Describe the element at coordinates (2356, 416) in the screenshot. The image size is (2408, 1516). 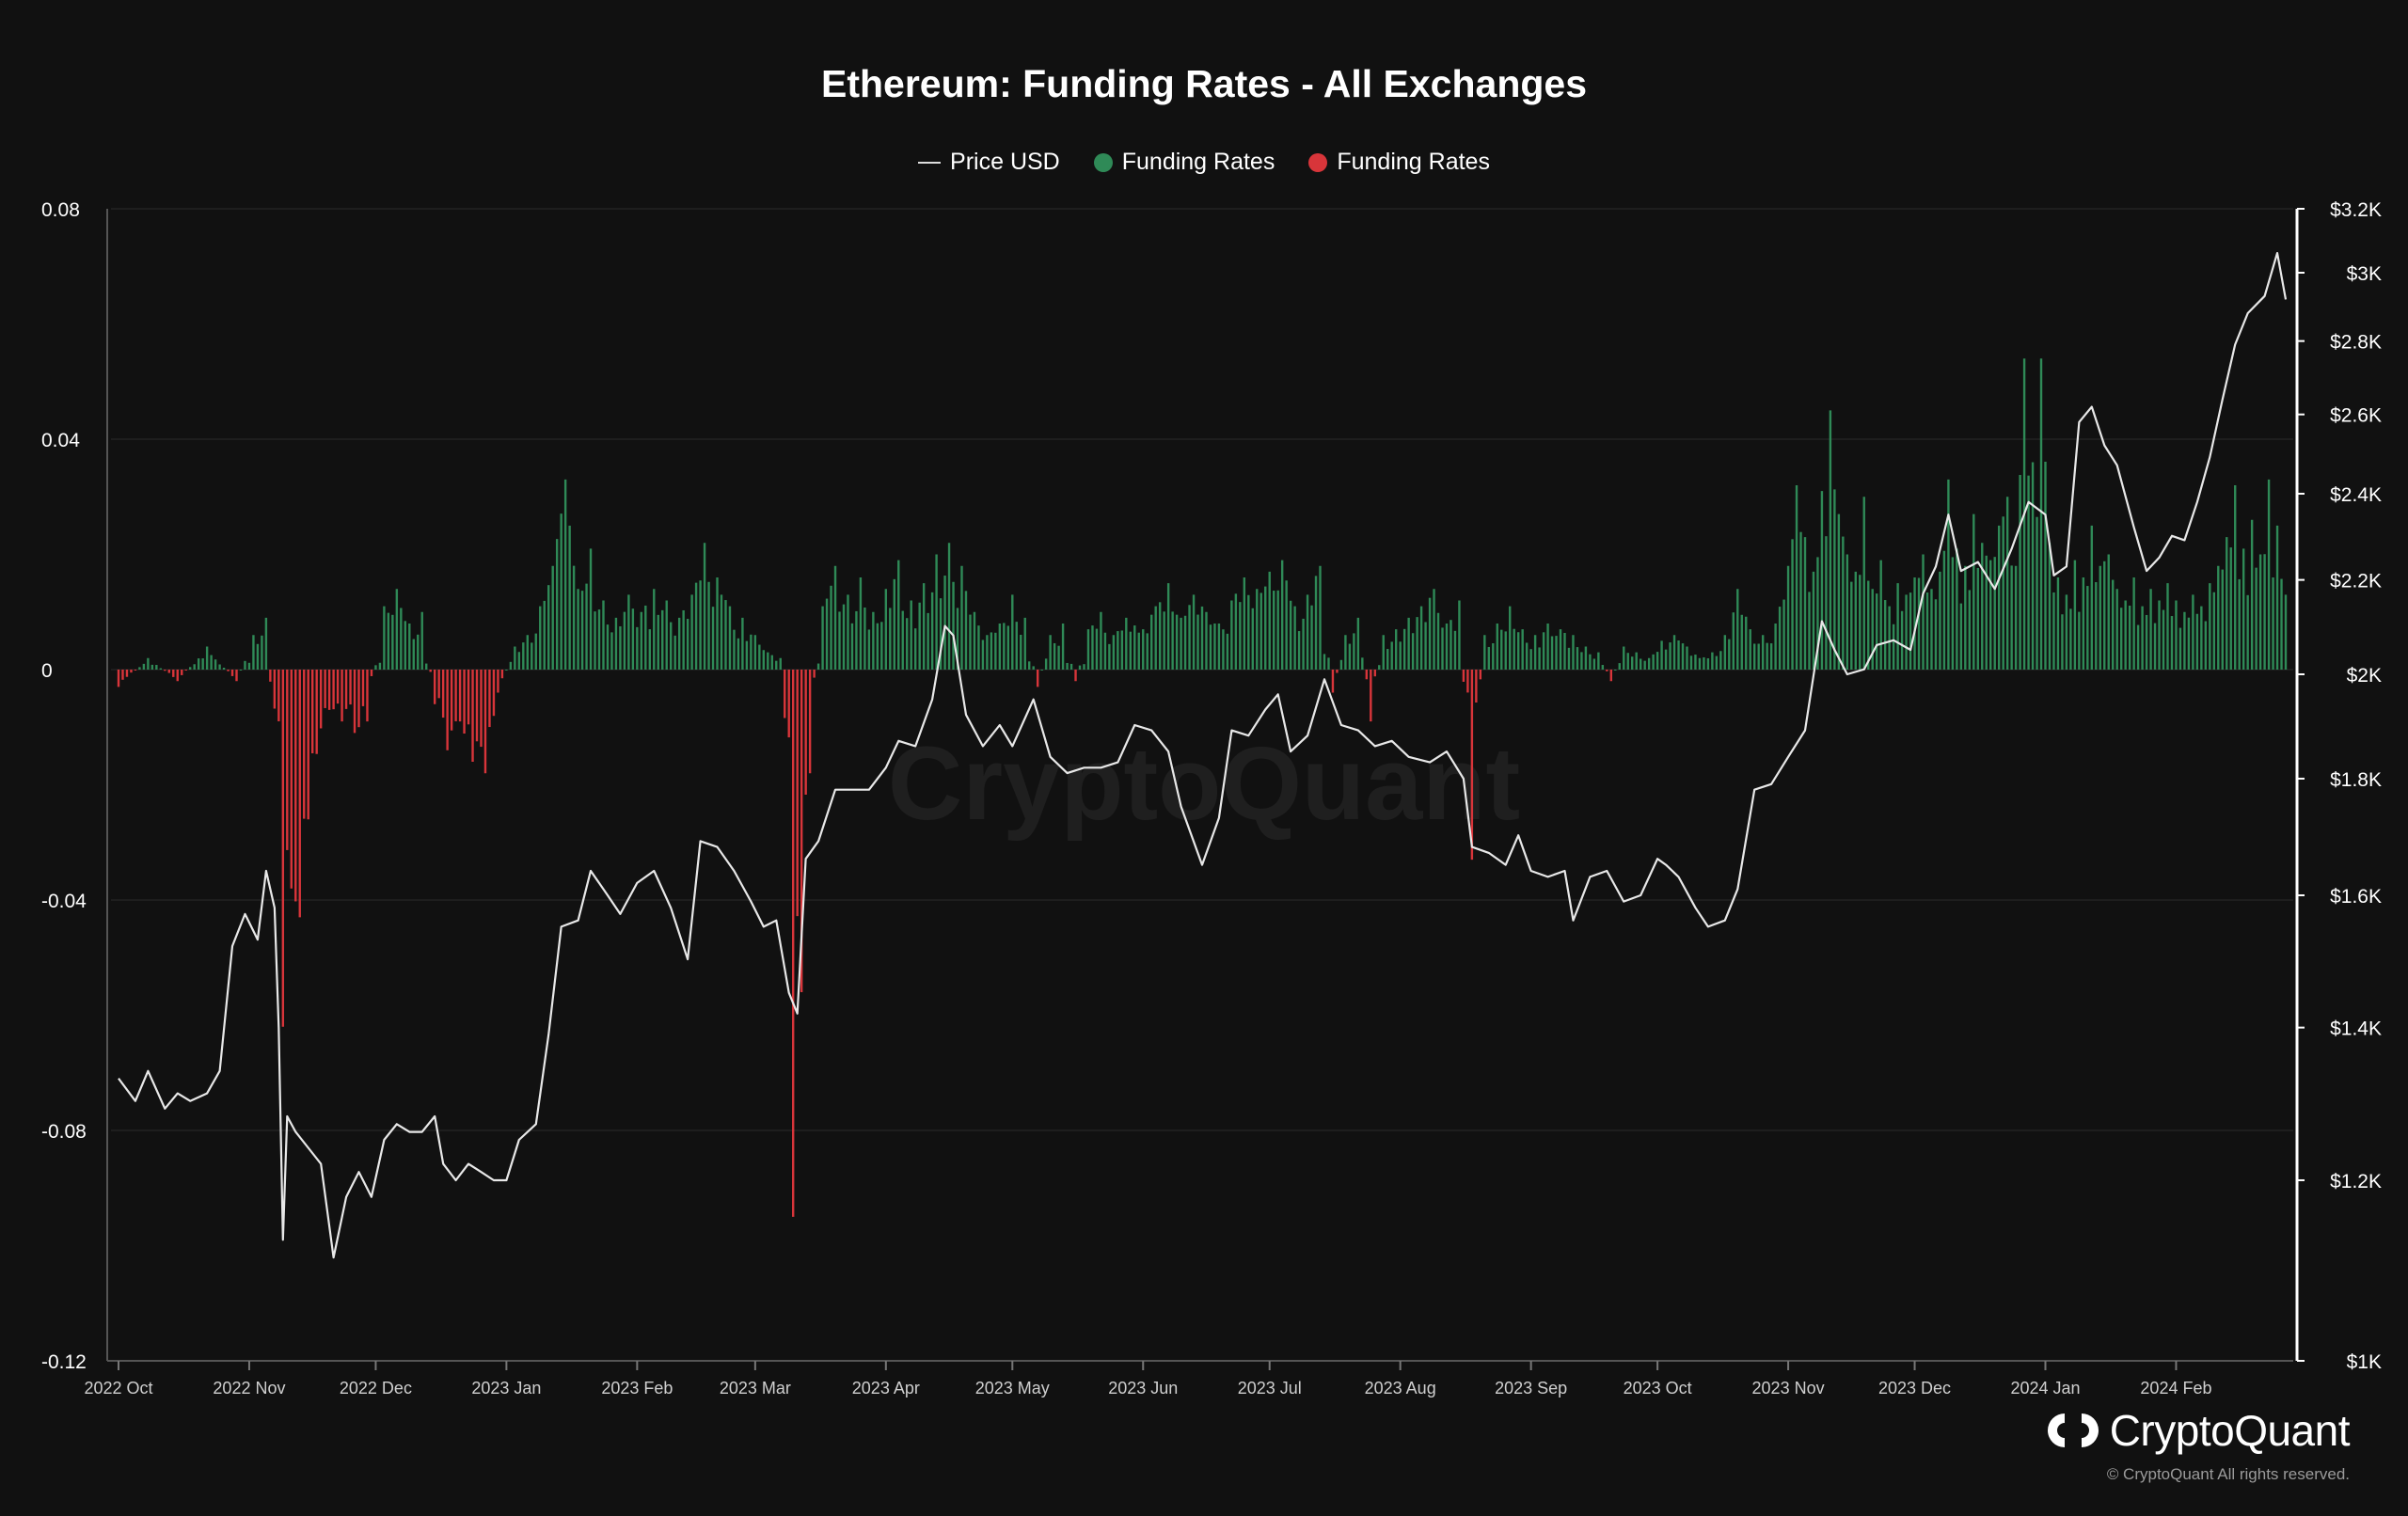
I see `y-right-tick-label: $2.6K` at that location.